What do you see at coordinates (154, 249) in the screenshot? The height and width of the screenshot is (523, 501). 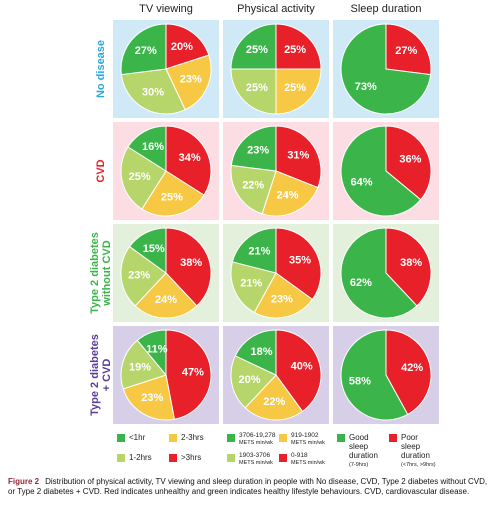 I see `value-label: 15%` at bounding box center [154, 249].